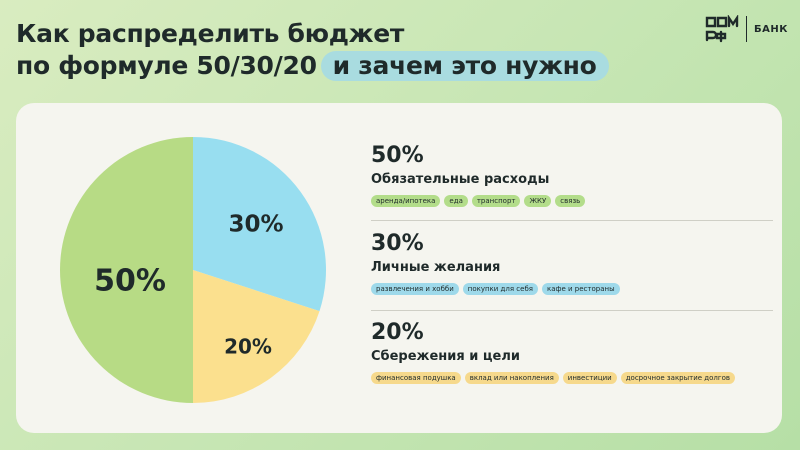 The image size is (800, 450). Describe the element at coordinates (511, 378) in the screenshot. I see `tag: вклад или накопления` at that location.